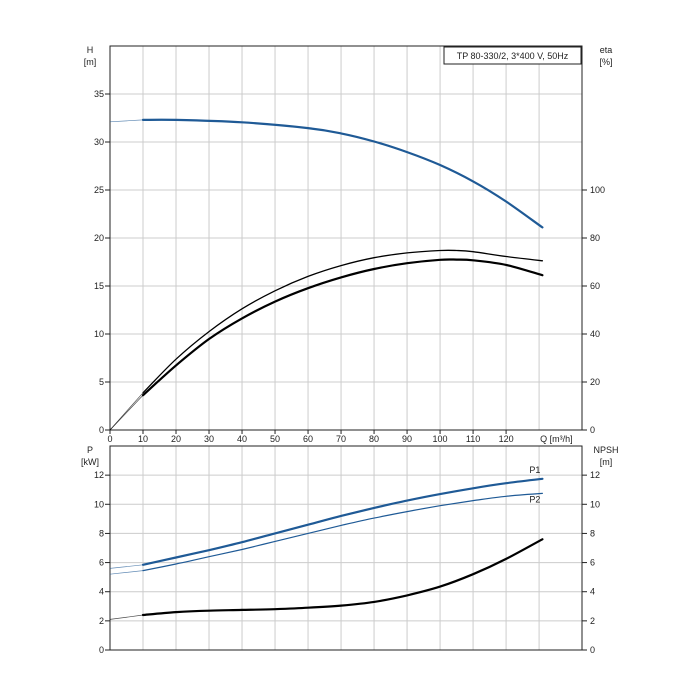  I want to click on x-axis-label: Q [m³/h], so click(556, 439).